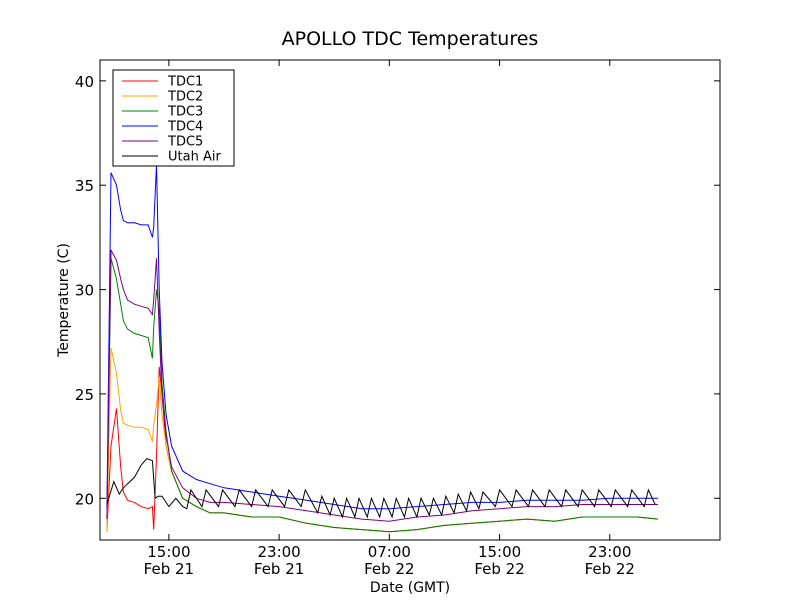 This screenshot has width=800, height=600. Describe the element at coordinates (84, 82) in the screenshot. I see `y-tick-label: 40` at that location.